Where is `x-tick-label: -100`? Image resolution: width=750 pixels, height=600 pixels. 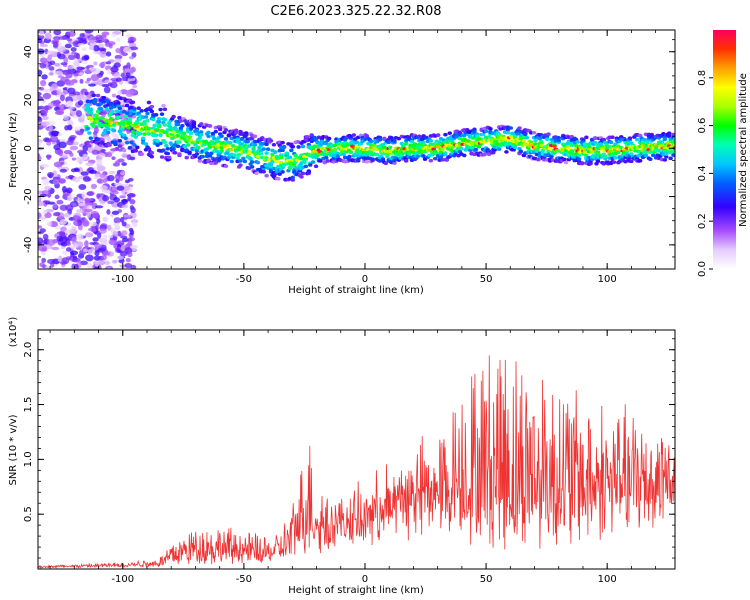
x-tick-label: -100 is located at coordinates (122, 579).